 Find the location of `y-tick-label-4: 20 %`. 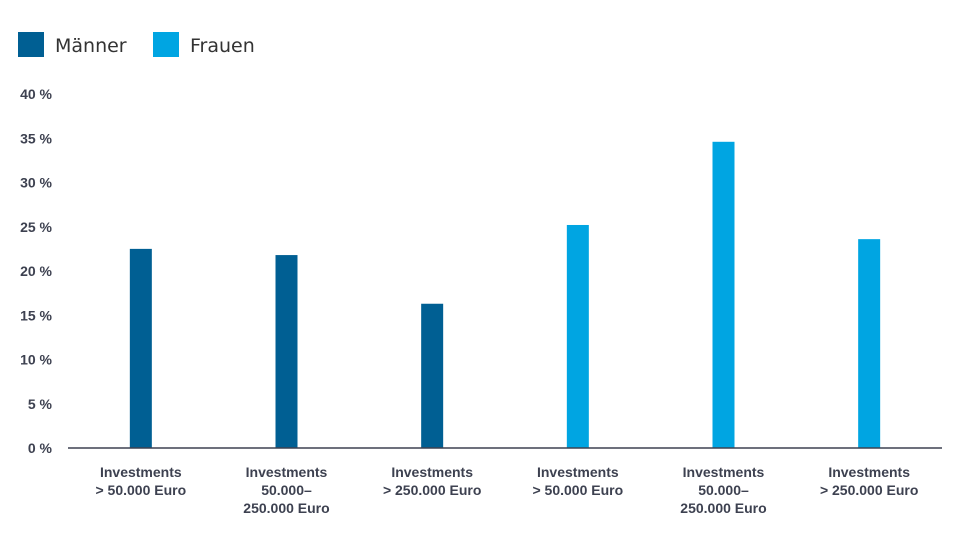

y-tick-label-4: 20 % is located at coordinates (36, 271).